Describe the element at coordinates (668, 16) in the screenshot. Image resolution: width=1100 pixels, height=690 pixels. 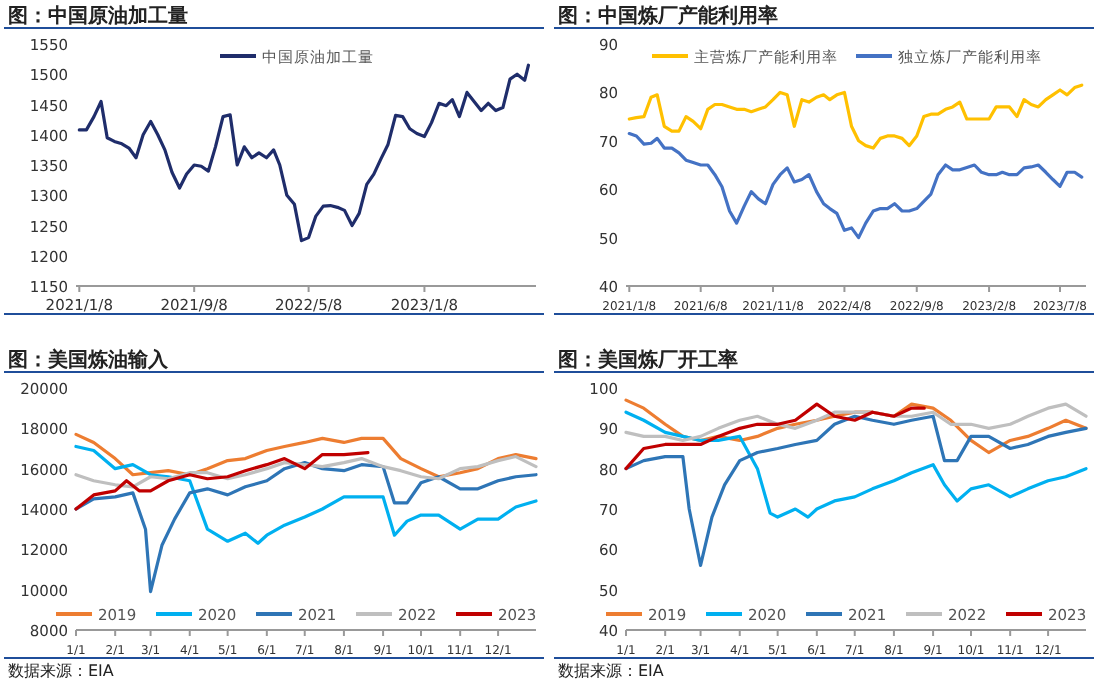
I see `chart-title: 图：中国炼厂产能利用率` at that location.